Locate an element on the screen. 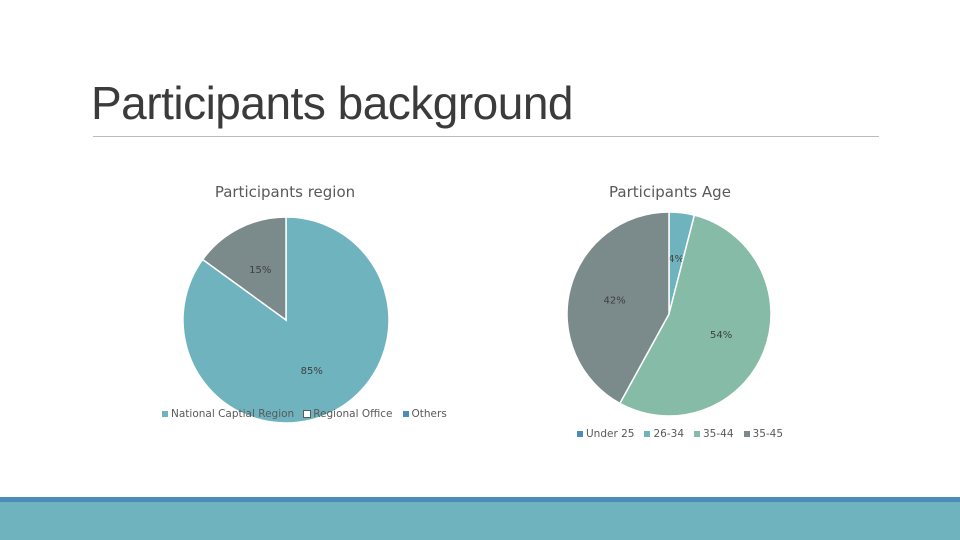  pie-svg: 85% 15% is located at coordinates (286, 320).